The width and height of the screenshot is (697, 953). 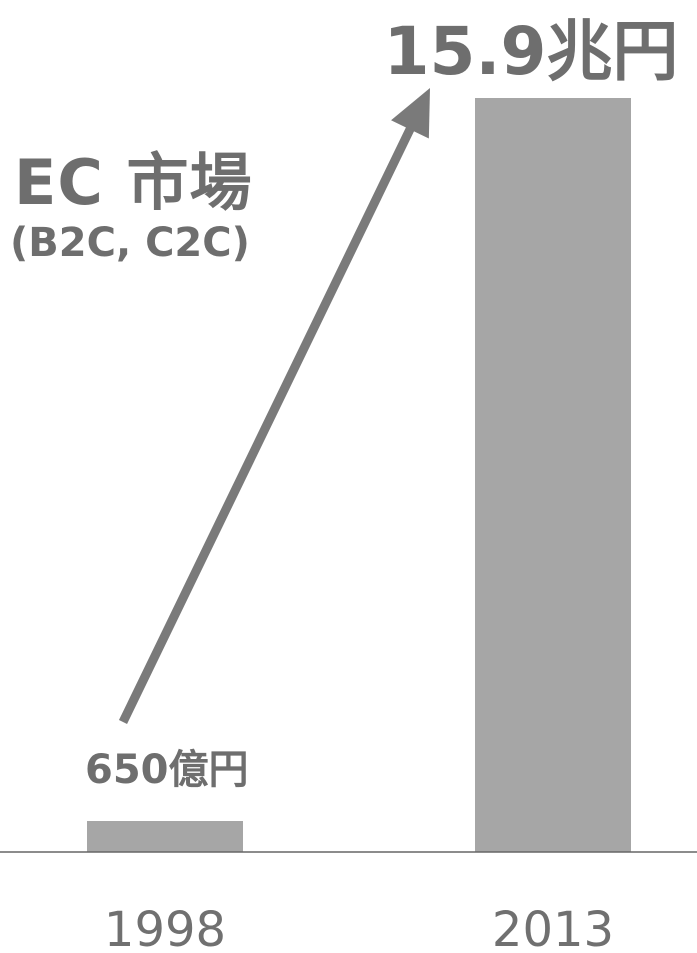 I want to click on data-label-2013: 15.9兆円, so click(x=531, y=51).